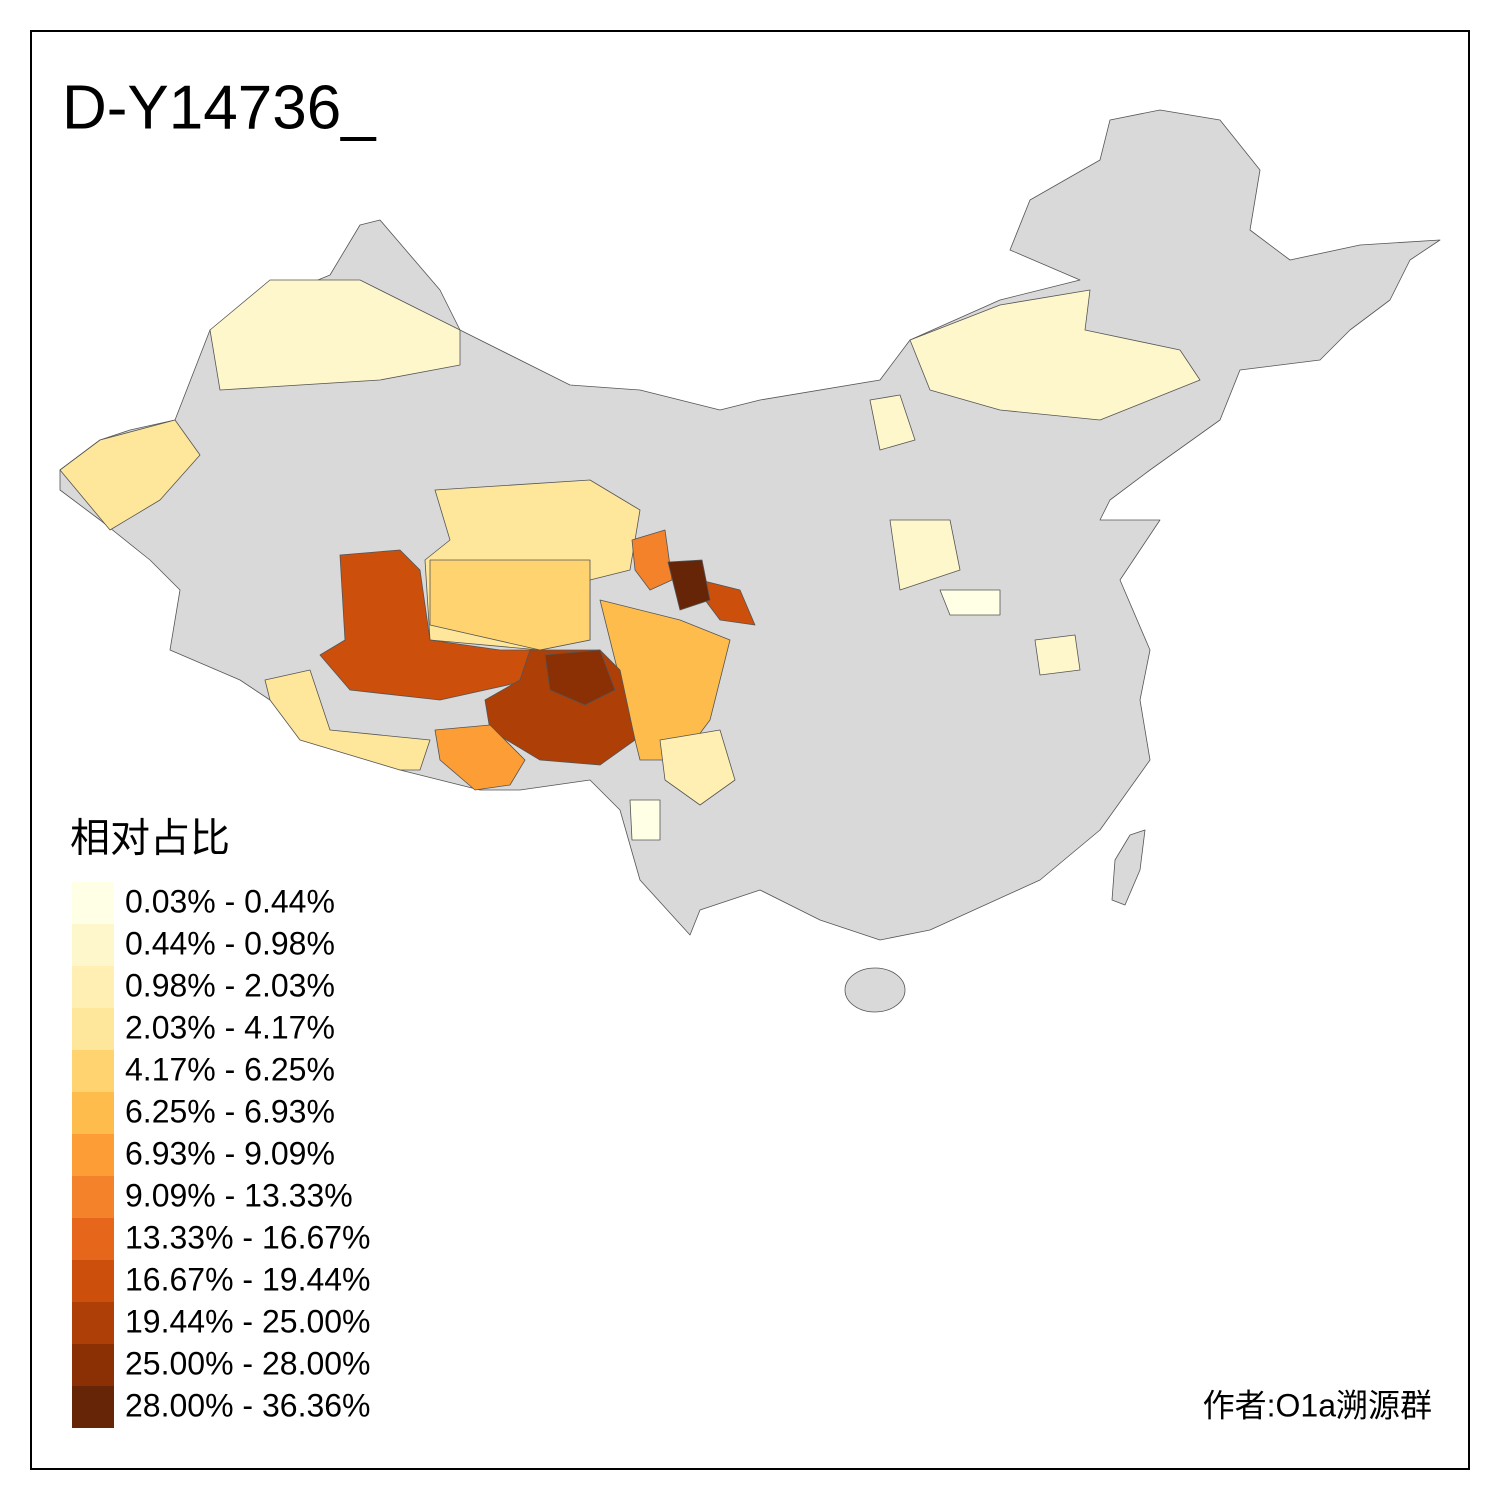  What do you see at coordinates (219, 107) in the screenshot?
I see `map-title: D-Y14736_` at bounding box center [219, 107].